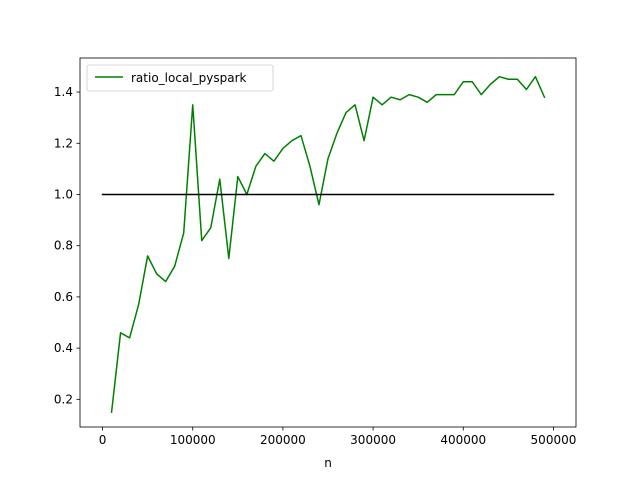 The height and width of the screenshot is (480, 640). What do you see at coordinates (63, 92) in the screenshot?
I see `y-tick-label: 1.4` at bounding box center [63, 92].